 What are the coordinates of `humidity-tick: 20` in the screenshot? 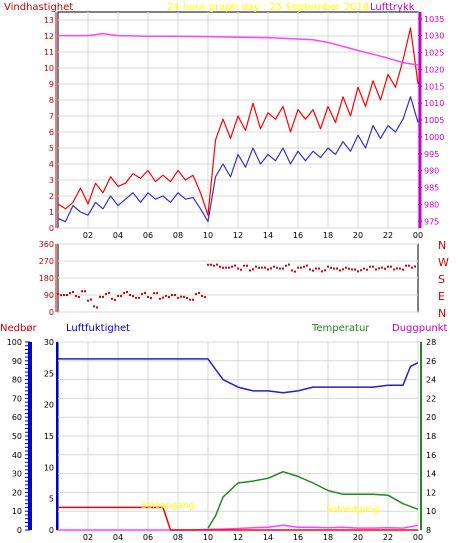 It's located at (17, 492).